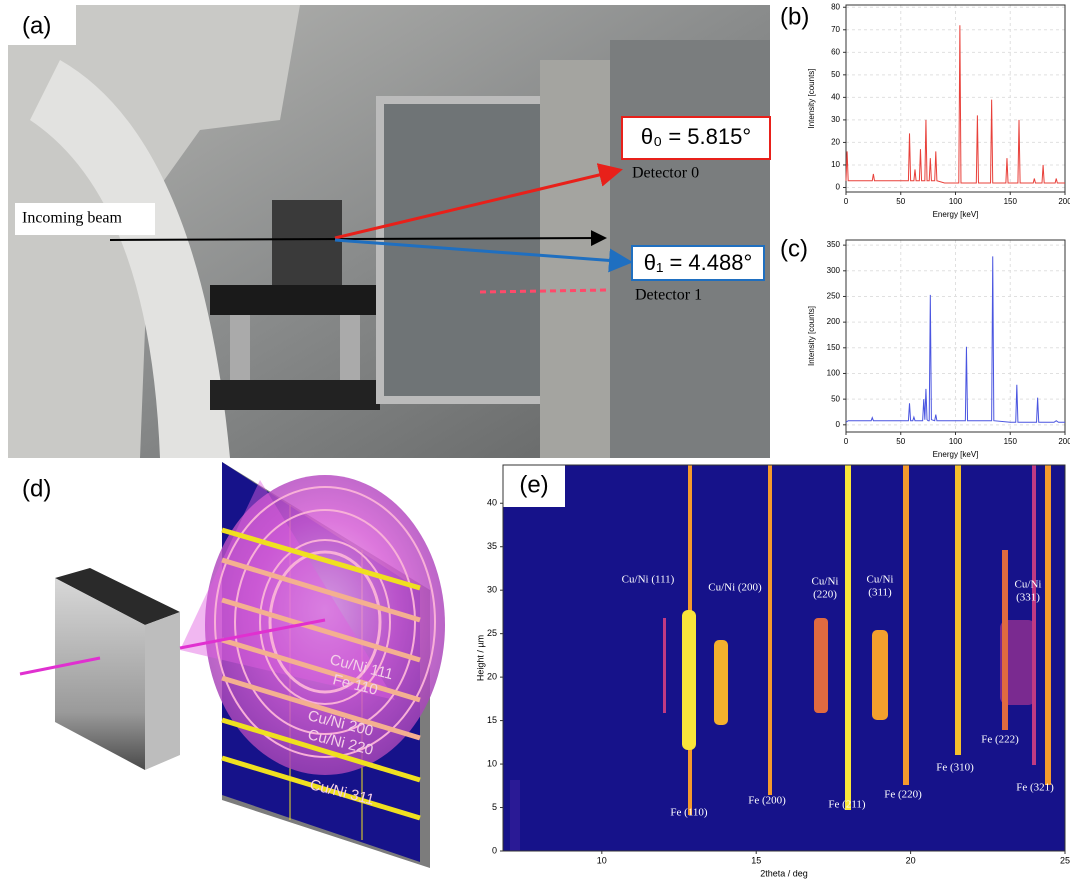 Image resolution: width=1070 pixels, height=882 pixels. What do you see at coordinates (72, 218) in the screenshot?
I see `annotation: Incoming beam` at bounding box center [72, 218].